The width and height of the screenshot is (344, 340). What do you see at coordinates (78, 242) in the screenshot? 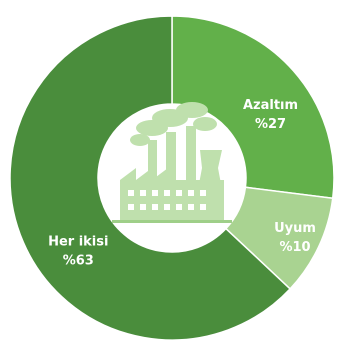
I see `slice-label-2: Her ikisi` at bounding box center [78, 242].